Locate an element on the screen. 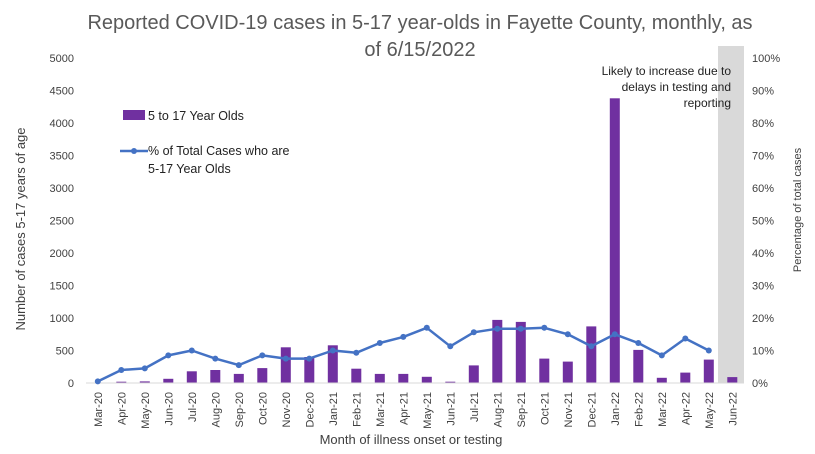 This screenshot has height=454, width=815. y2-tick-label: 0% is located at coordinates (760, 384).